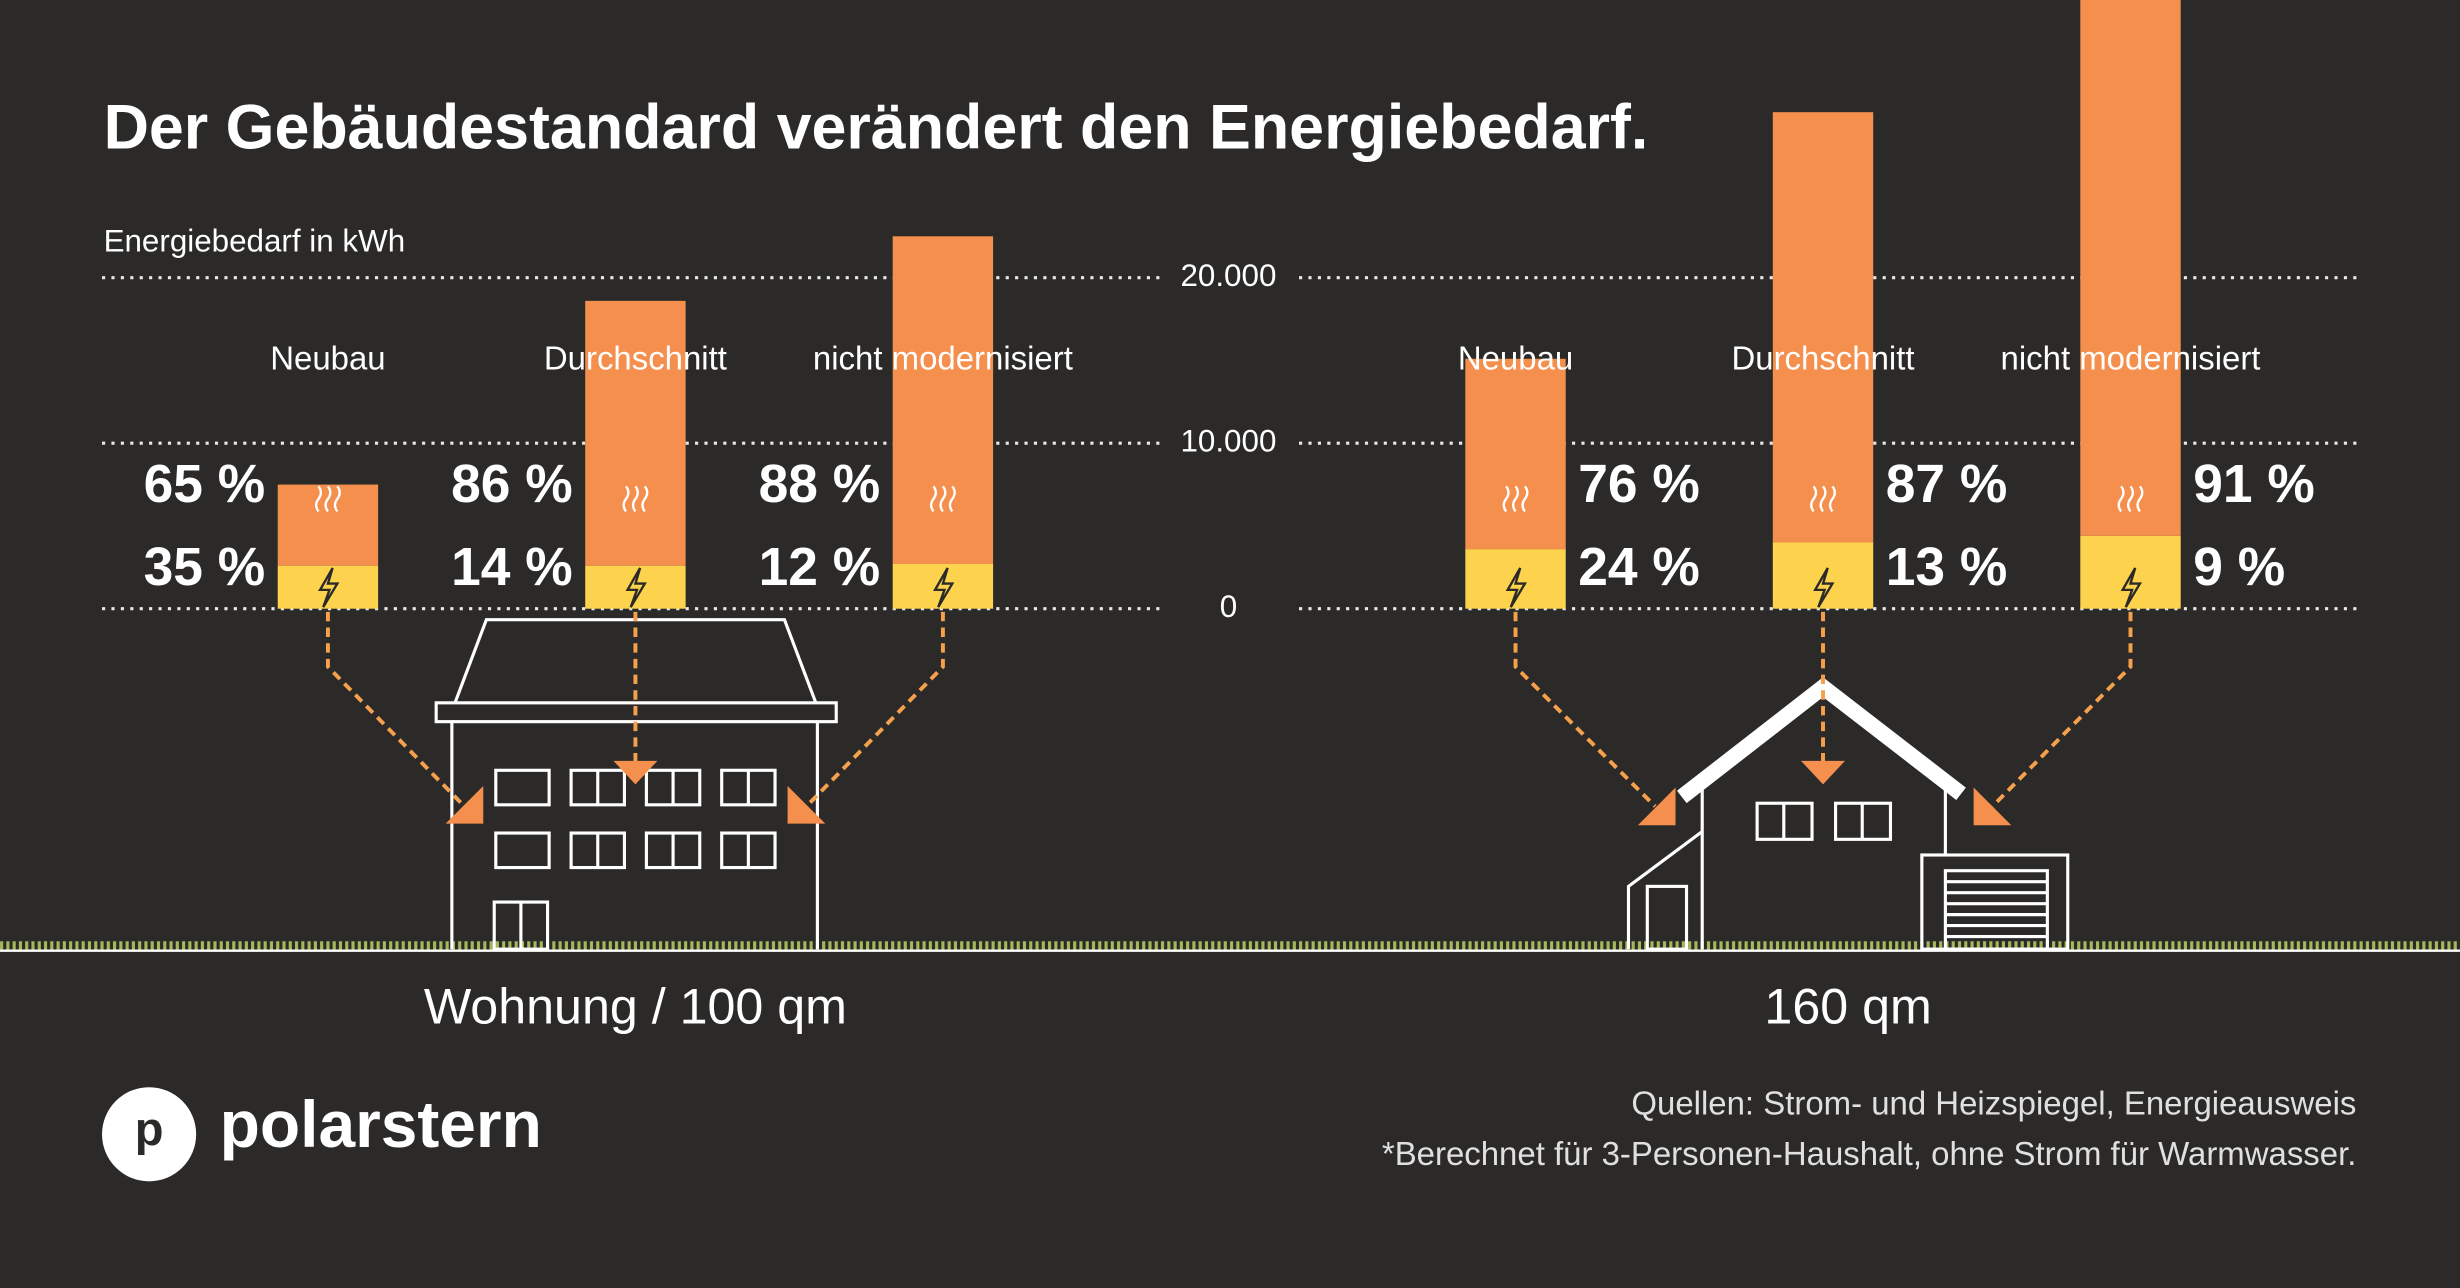  I want to click on y-tick-label: 10.000, so click(1228, 440).